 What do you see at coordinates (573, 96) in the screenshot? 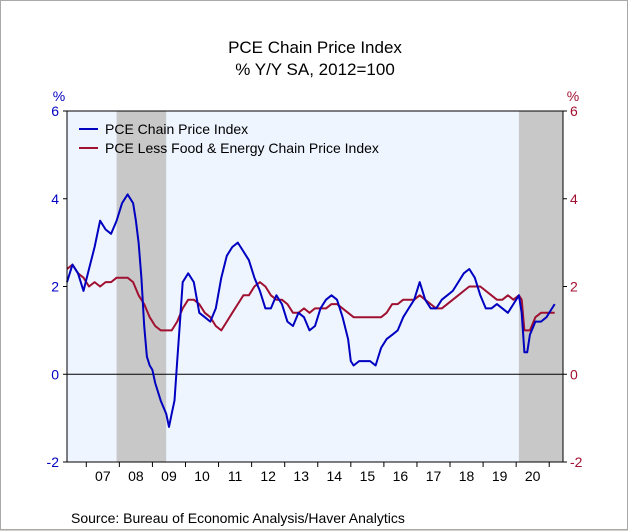
I see `right-unit-label: %` at bounding box center [573, 96].